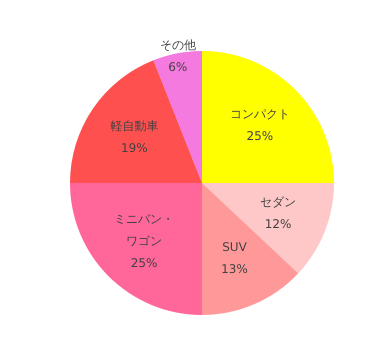  Describe the element at coordinates (178, 45) in the screenshot. I see `slice-label: その他` at that location.